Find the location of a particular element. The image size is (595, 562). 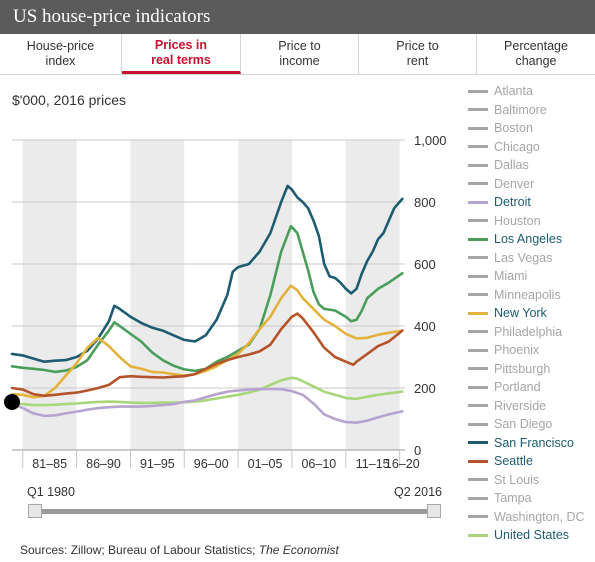

legend-item: Phoenix is located at coordinates (503, 350).